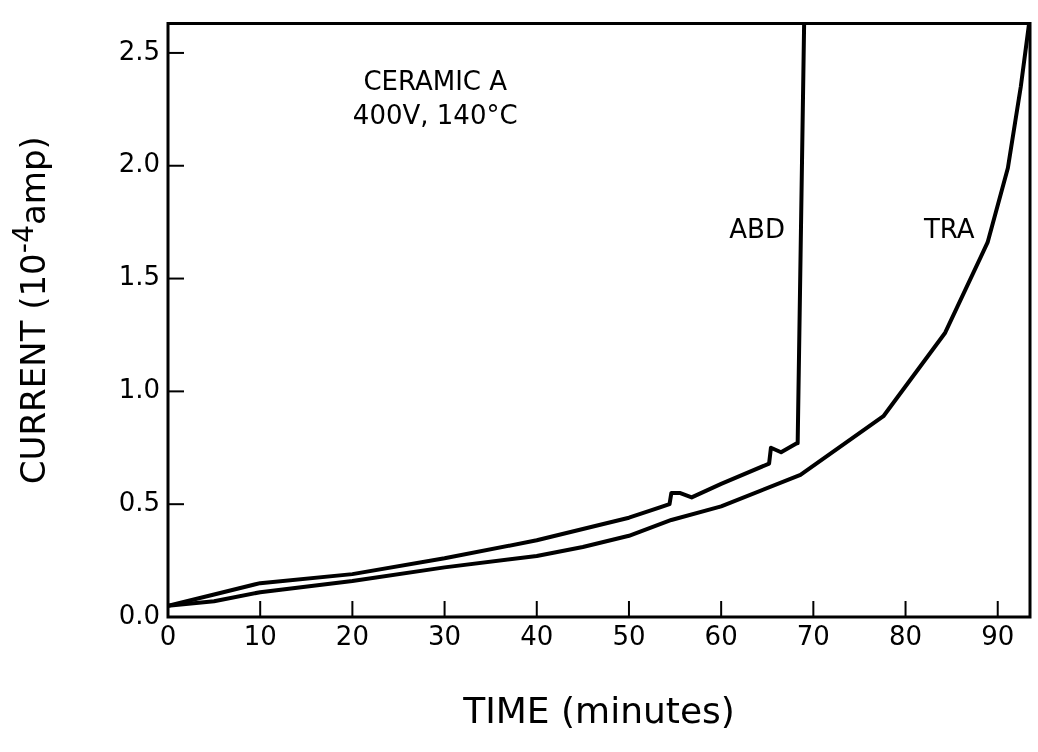  What do you see at coordinates (260, 636) in the screenshot?
I see `x-tick-label: 10` at bounding box center [260, 636].